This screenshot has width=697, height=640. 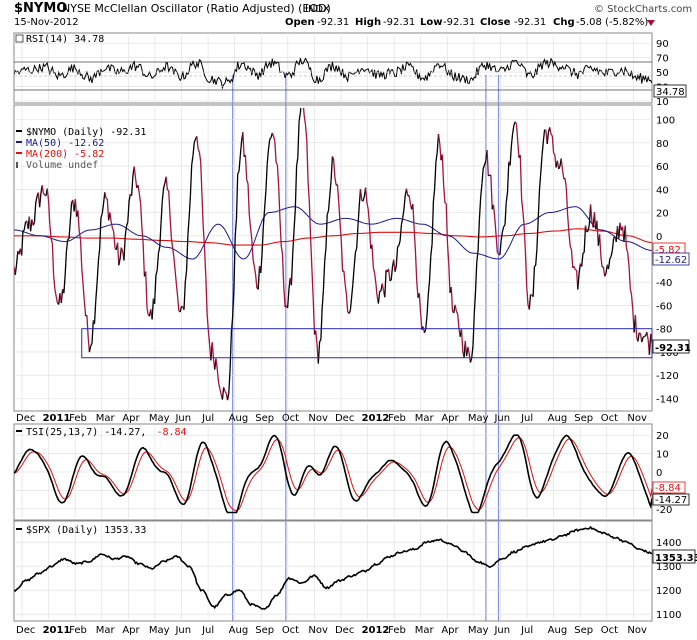 What do you see at coordinates (664, 510) in the screenshot?
I see `y-tick-label: -20` at bounding box center [664, 510].